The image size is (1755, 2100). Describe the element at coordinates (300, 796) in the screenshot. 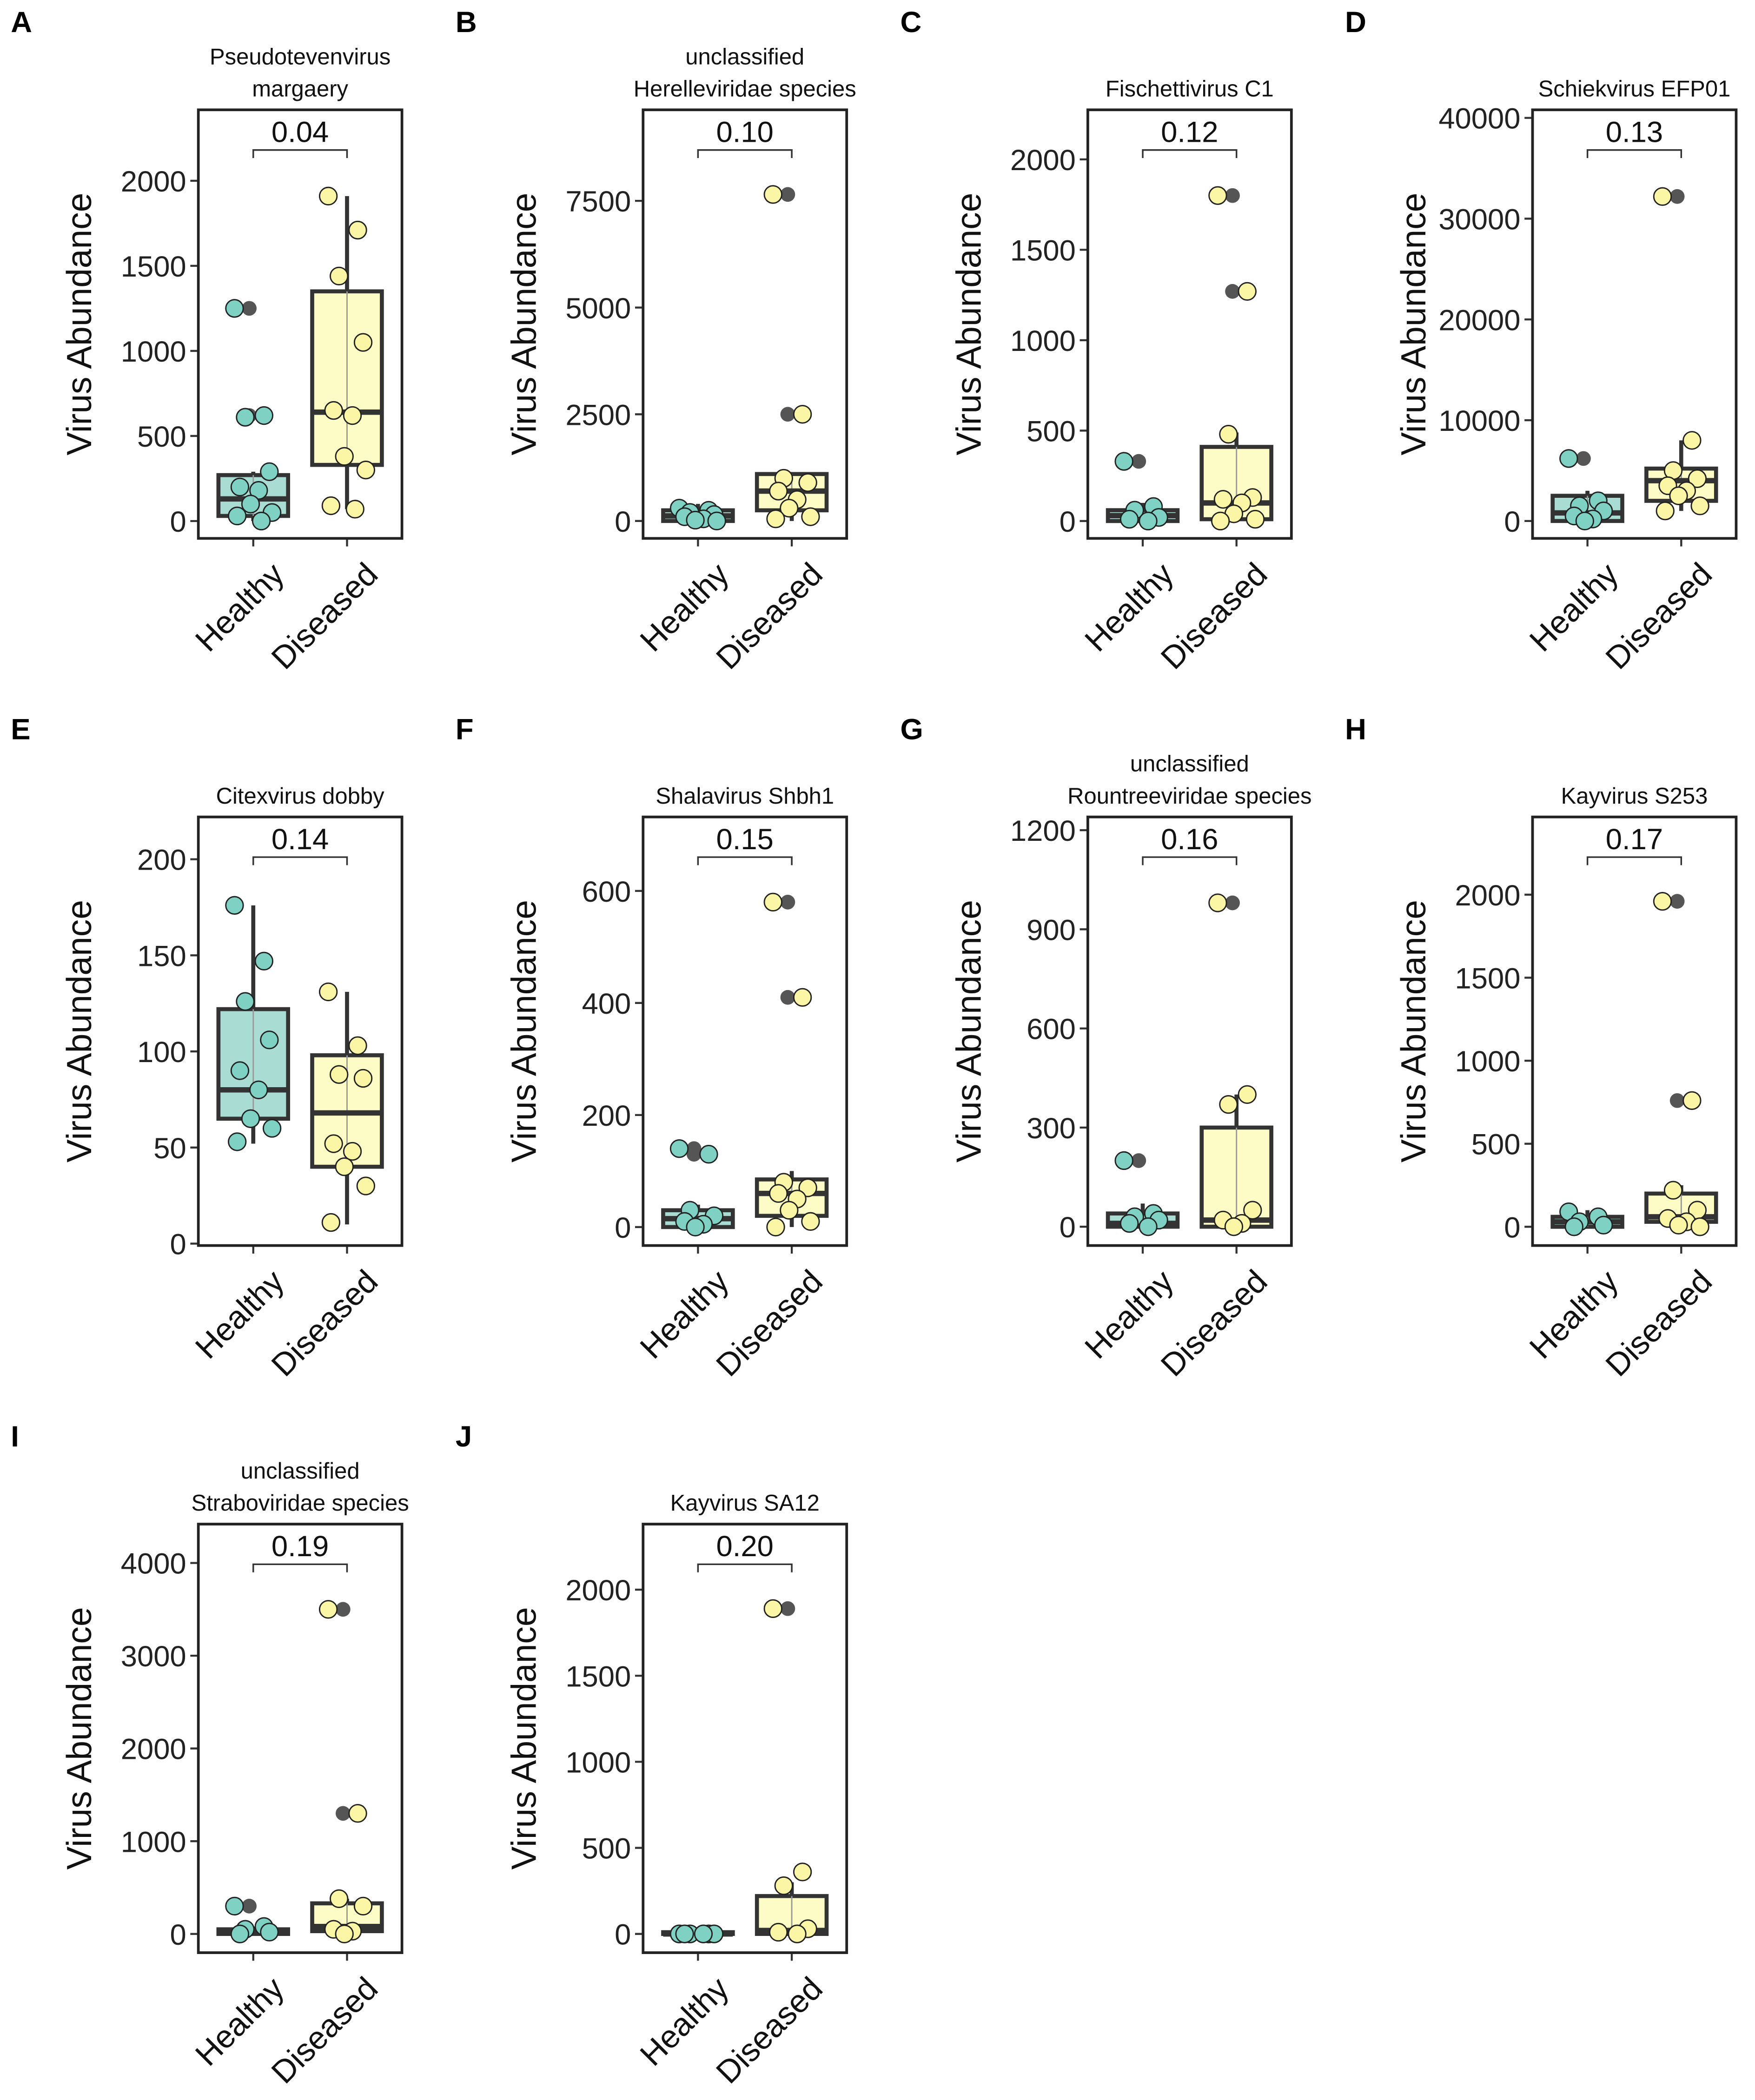

I see `panel-title: Citexvirus dobby` at that location.